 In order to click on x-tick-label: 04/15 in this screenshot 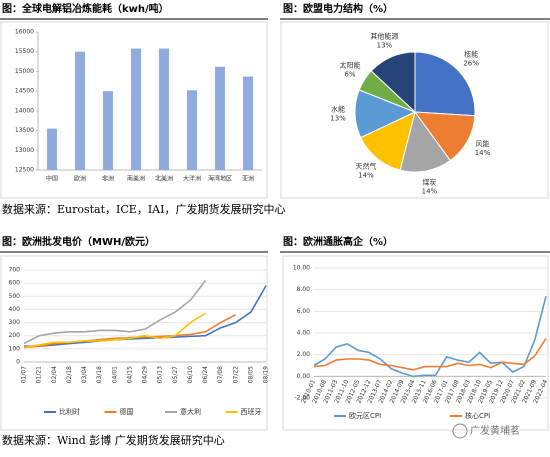, I will do `click(129, 374)`.